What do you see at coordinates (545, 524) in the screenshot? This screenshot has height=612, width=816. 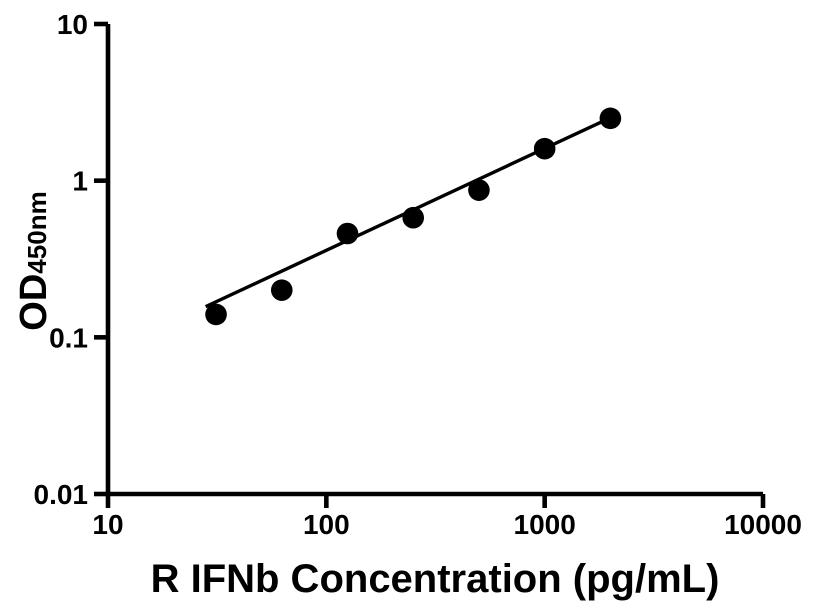 I see `x-tick-label: 1000` at bounding box center [545, 524].